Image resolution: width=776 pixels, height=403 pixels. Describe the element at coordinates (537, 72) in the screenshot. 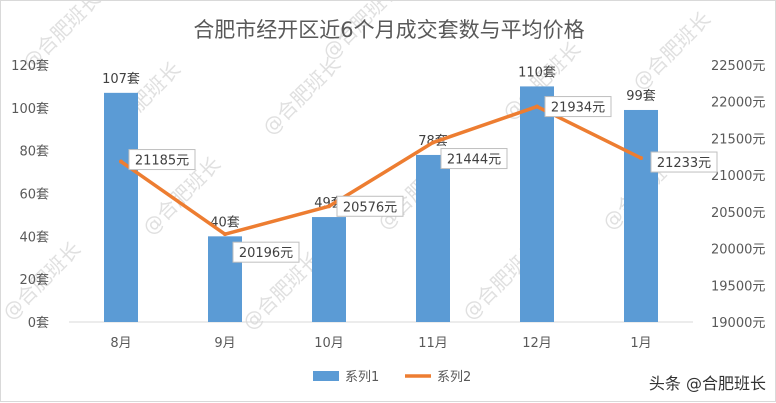

I see `bar-data-label: 110套` at that location.